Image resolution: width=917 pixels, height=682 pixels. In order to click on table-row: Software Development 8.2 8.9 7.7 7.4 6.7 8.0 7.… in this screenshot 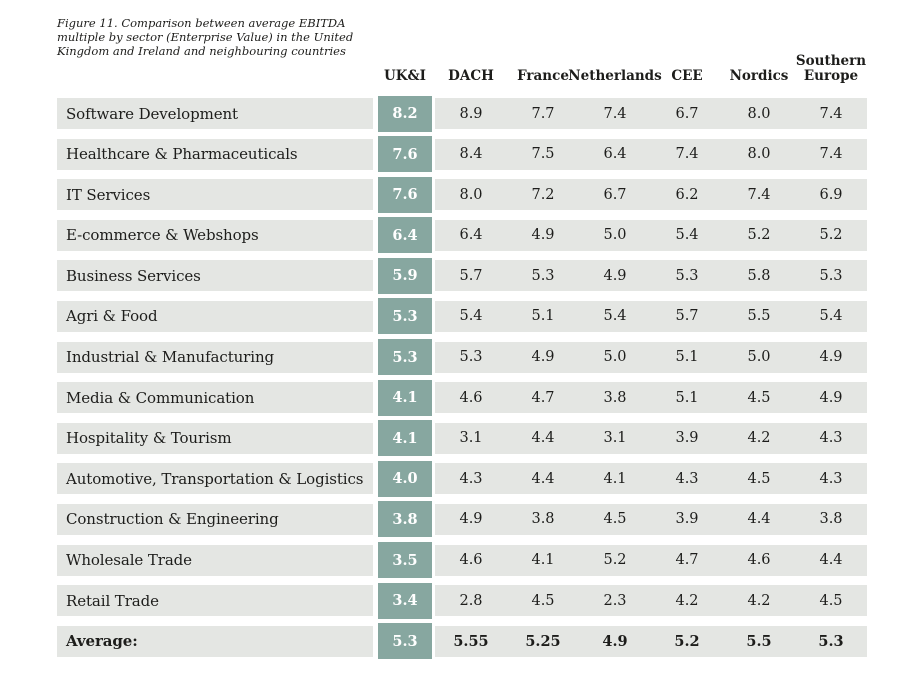, I will do `click(463, 113)`.